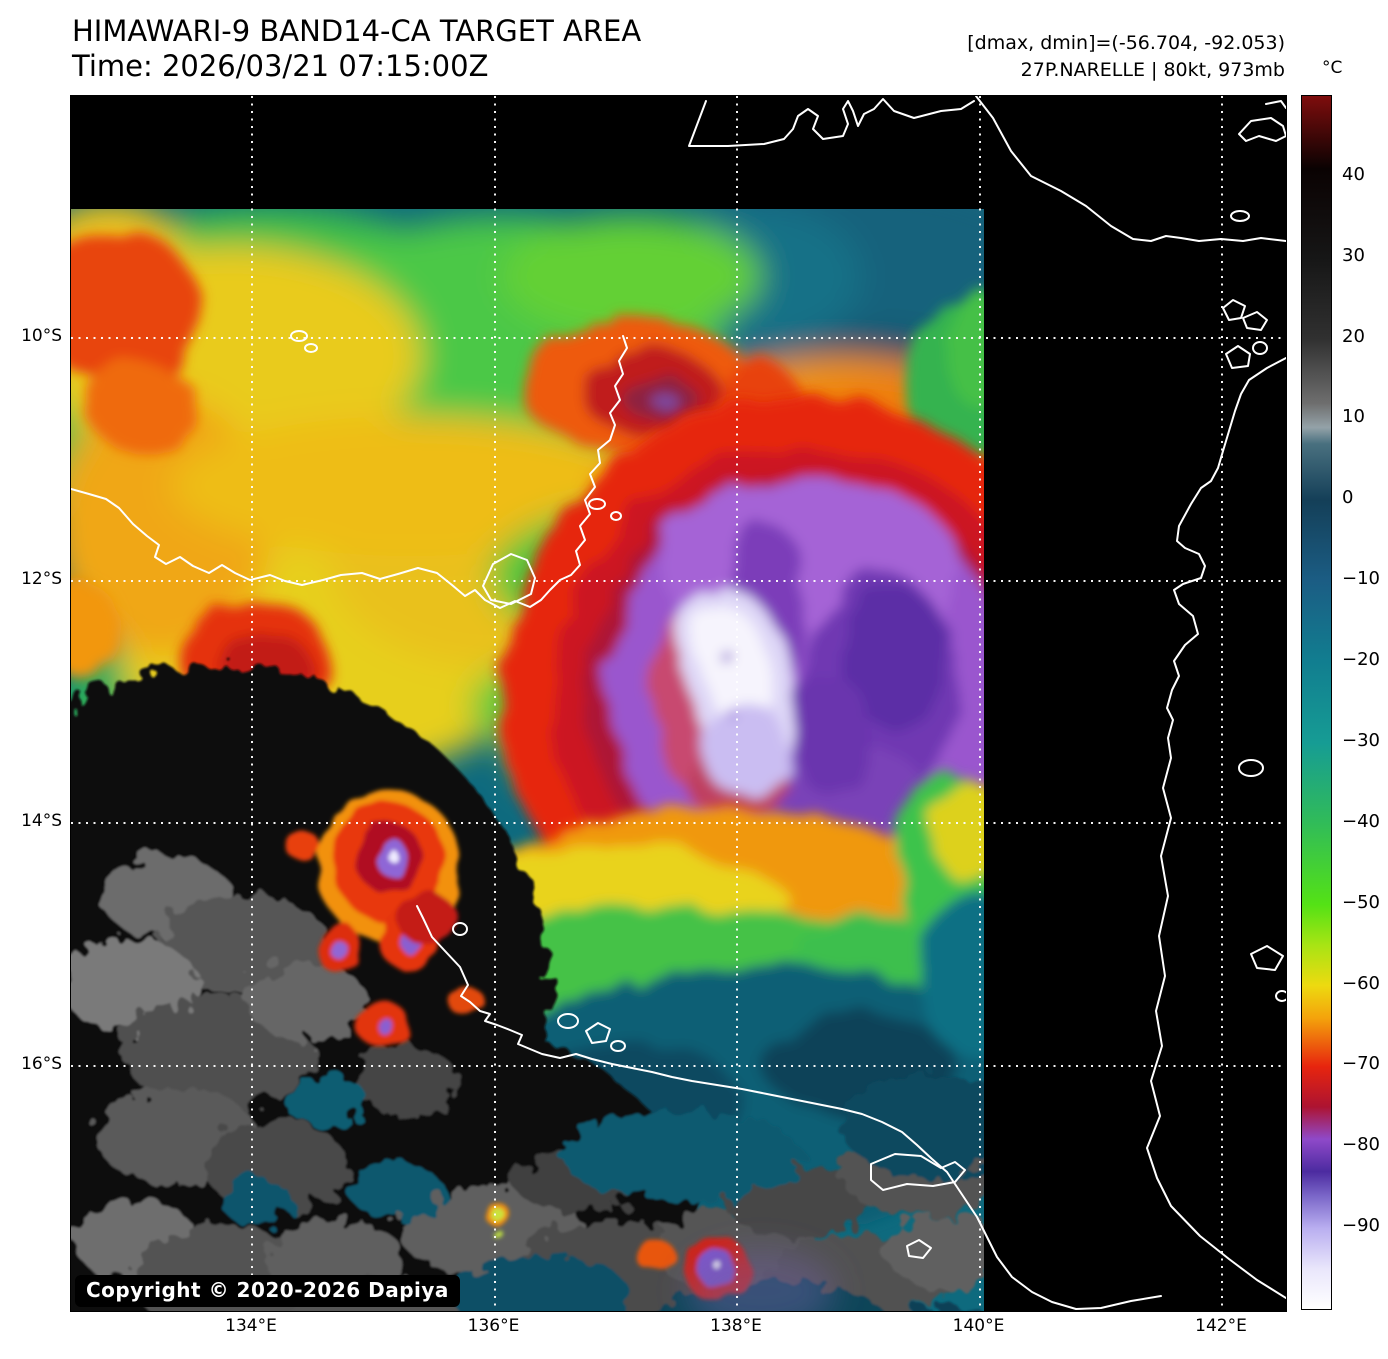 The height and width of the screenshot is (1359, 1388). Describe the element at coordinates (616, 516) in the screenshot. I see `island-groote-ne2` at that location.